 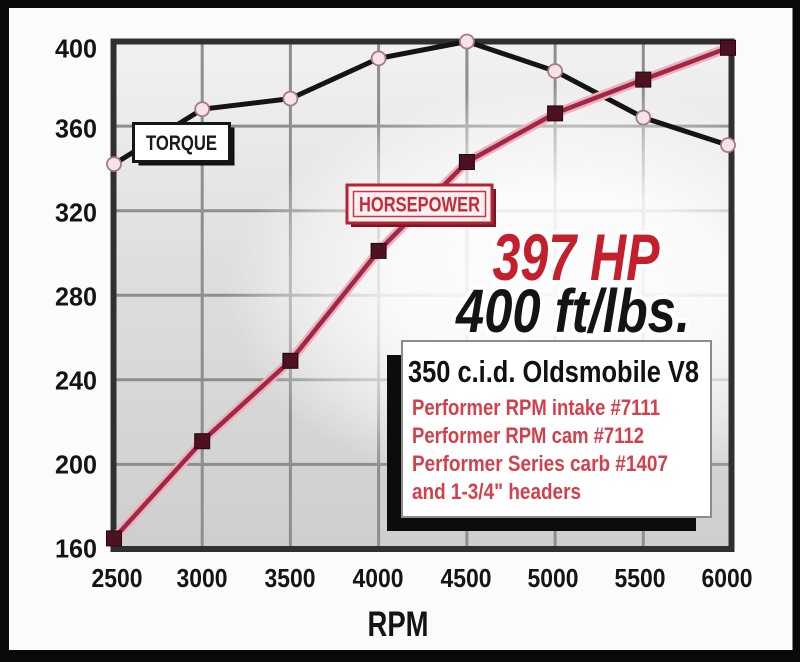 What do you see at coordinates (640, 578) in the screenshot?
I see `svg-text: 5500` at bounding box center [640, 578].